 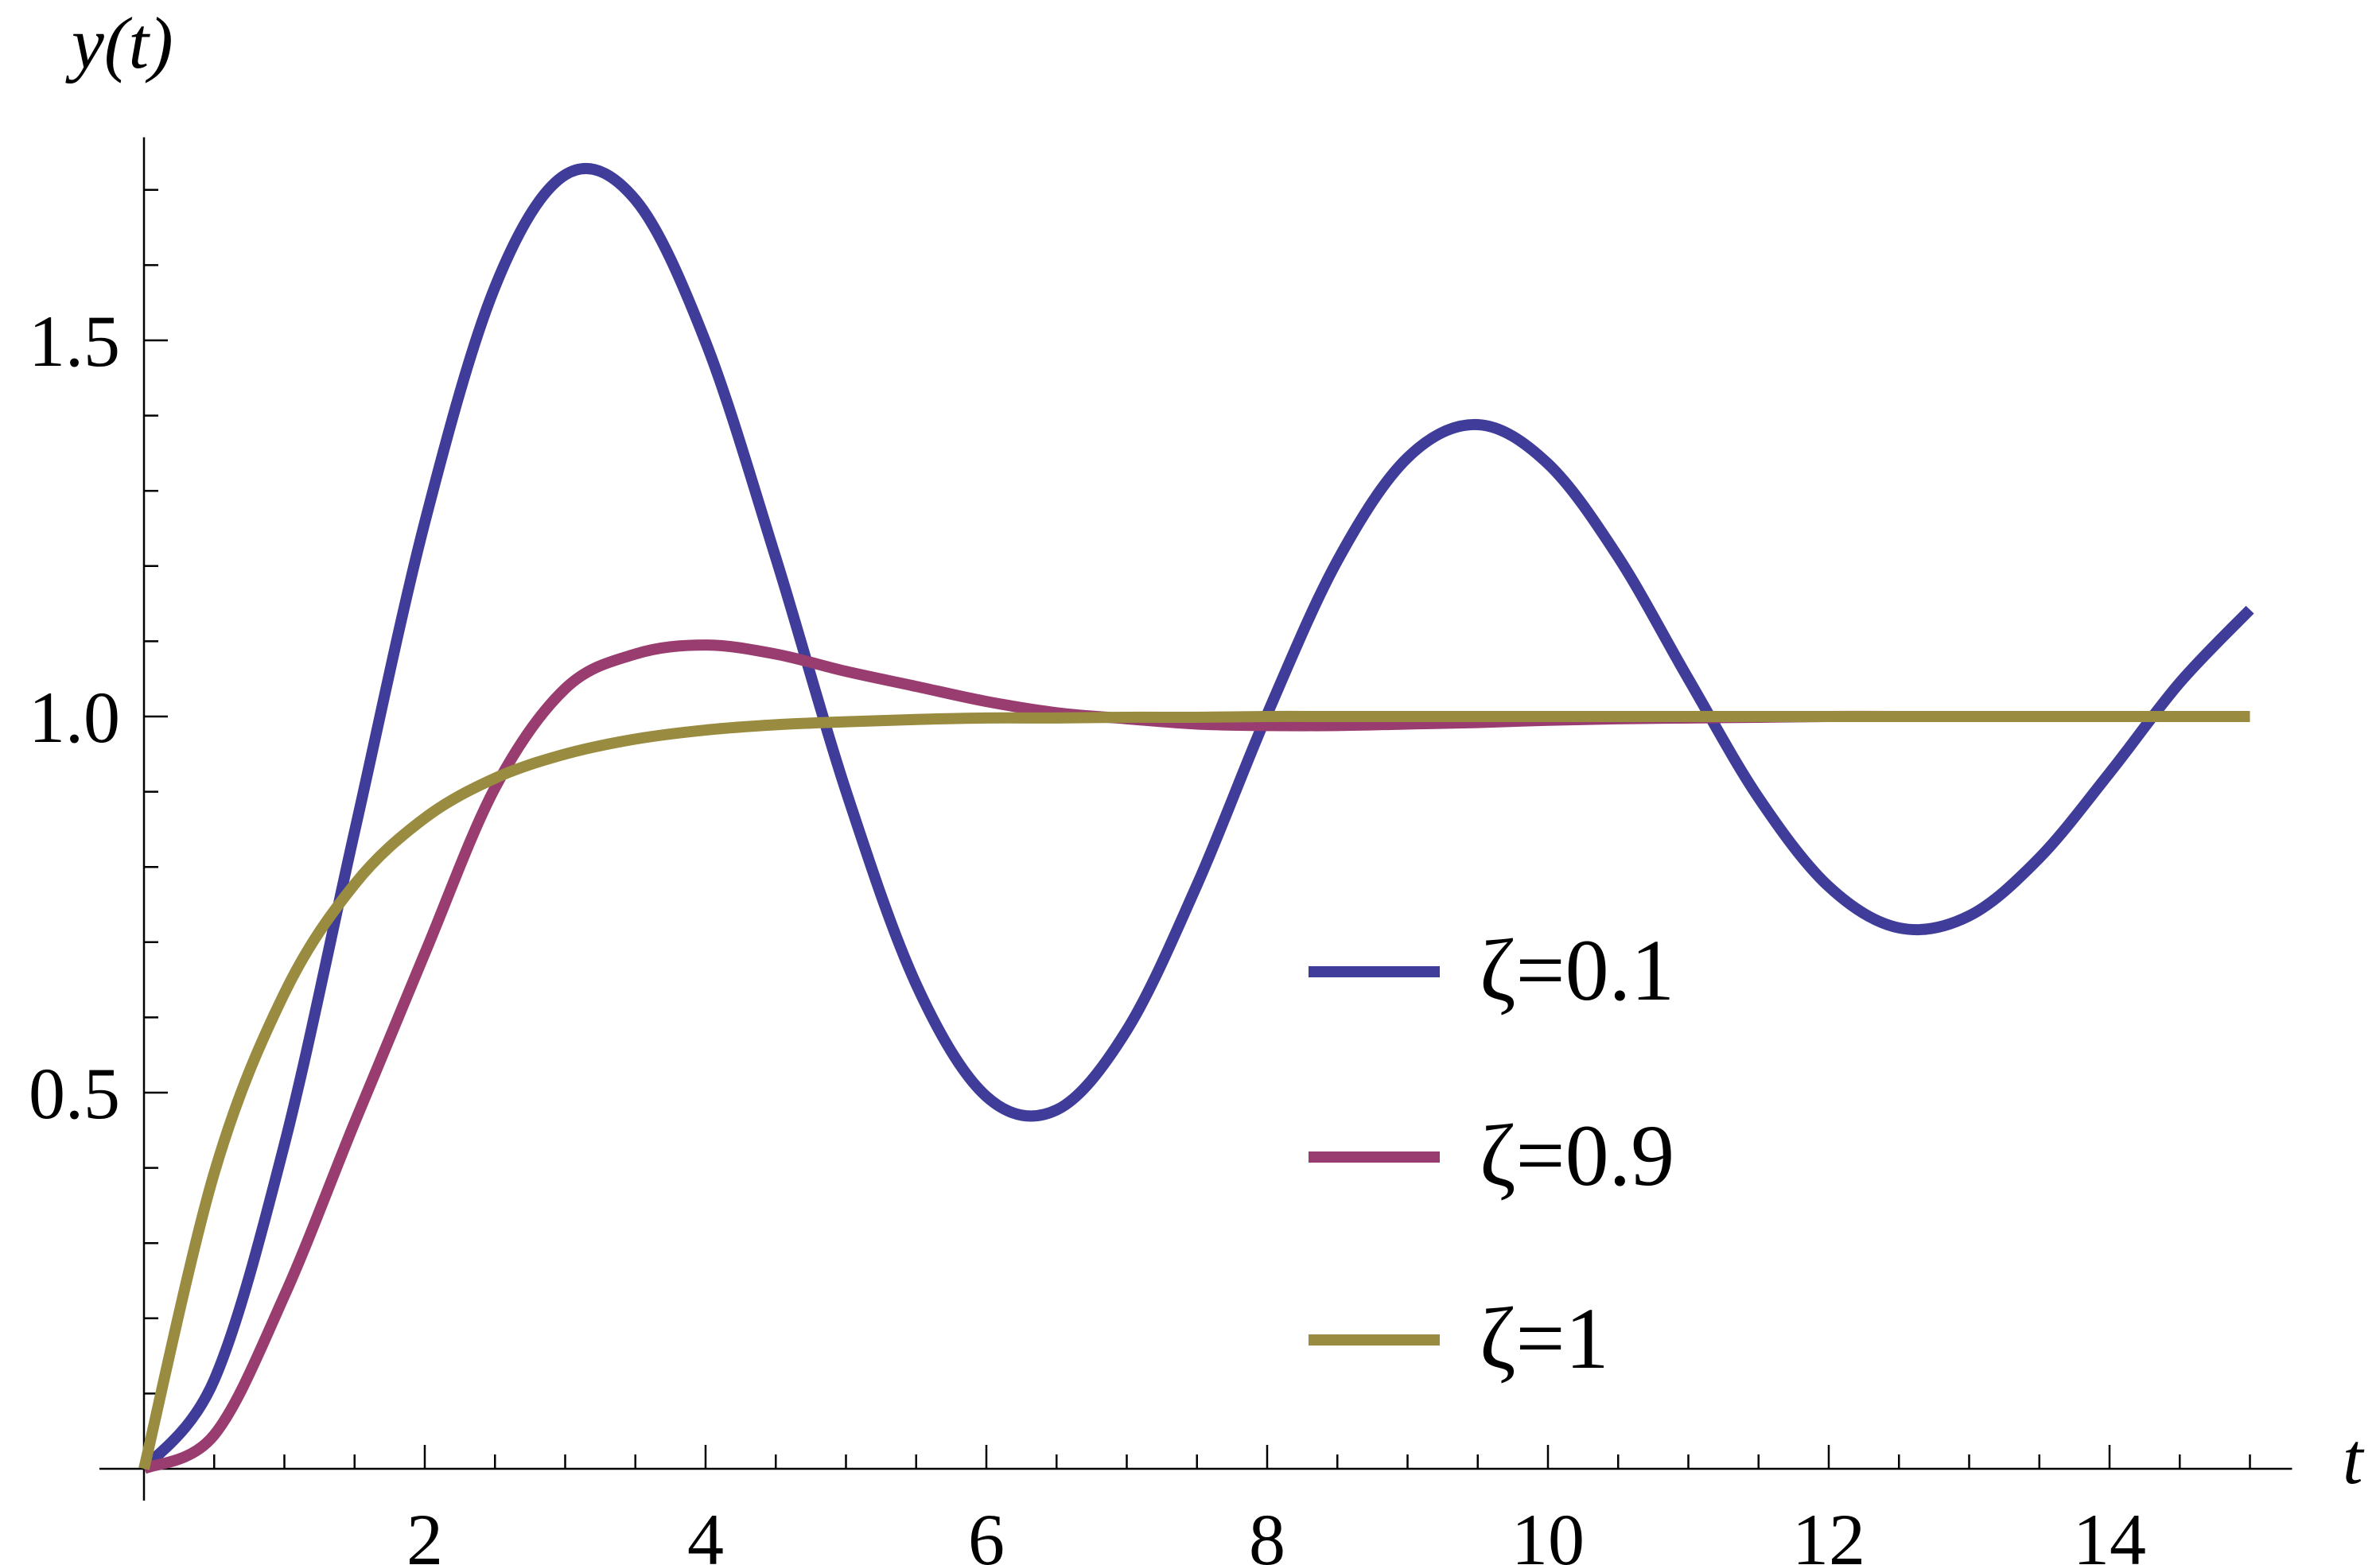 What do you see at coordinates (424, 1532) in the screenshot?
I see `x-tick-label: 2` at bounding box center [424, 1532].